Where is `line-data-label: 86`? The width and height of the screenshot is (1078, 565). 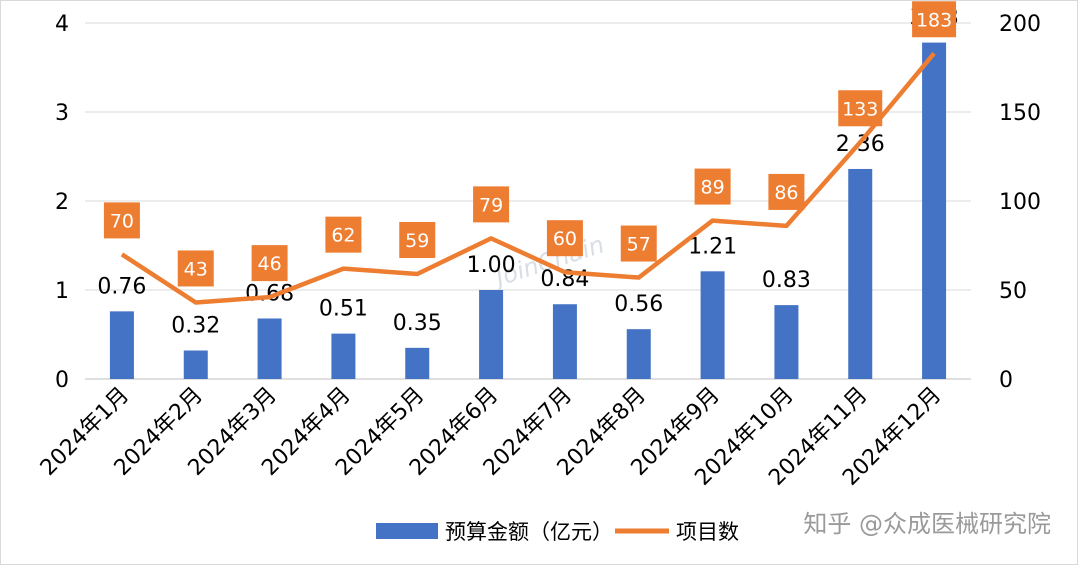
line-data-label: 86 is located at coordinates (786, 193).